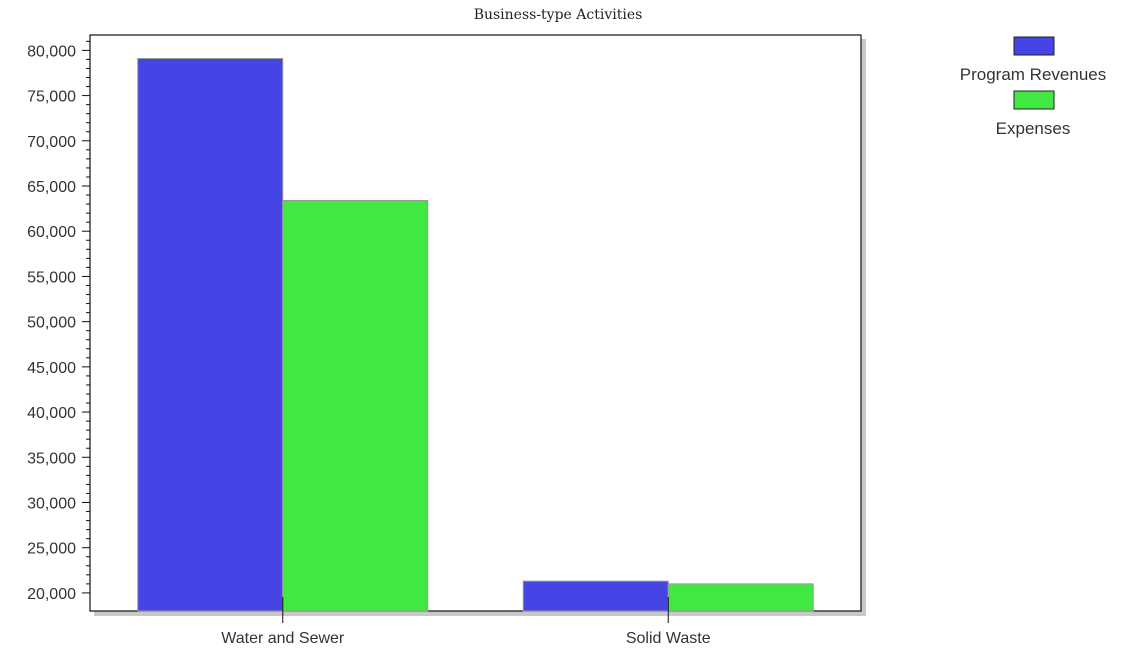 The image size is (1127, 648). What do you see at coordinates (51, 277) in the screenshot?
I see `y-tick-label: 55,000` at bounding box center [51, 277].